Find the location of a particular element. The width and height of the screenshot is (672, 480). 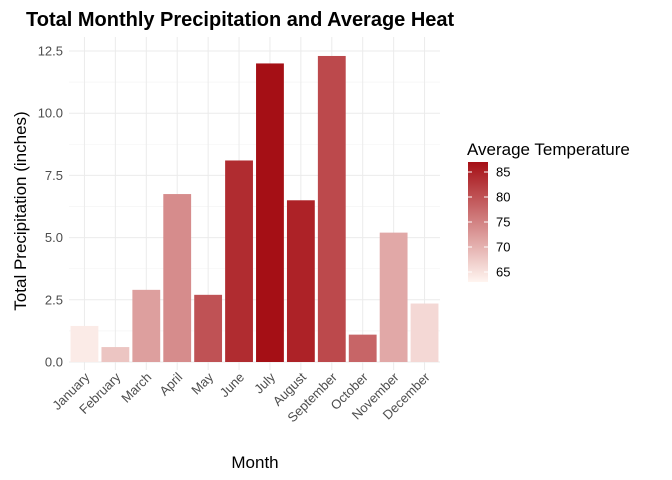

x-tick-label: March is located at coordinates (136, 388).